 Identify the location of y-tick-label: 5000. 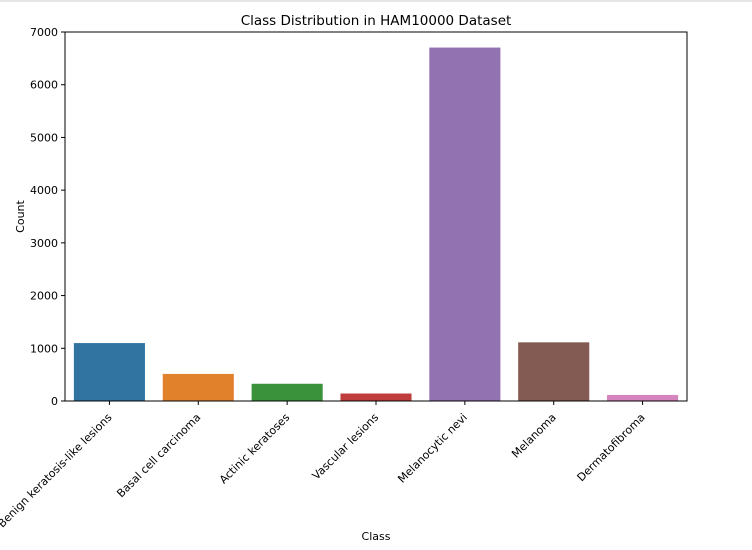
(44, 137).